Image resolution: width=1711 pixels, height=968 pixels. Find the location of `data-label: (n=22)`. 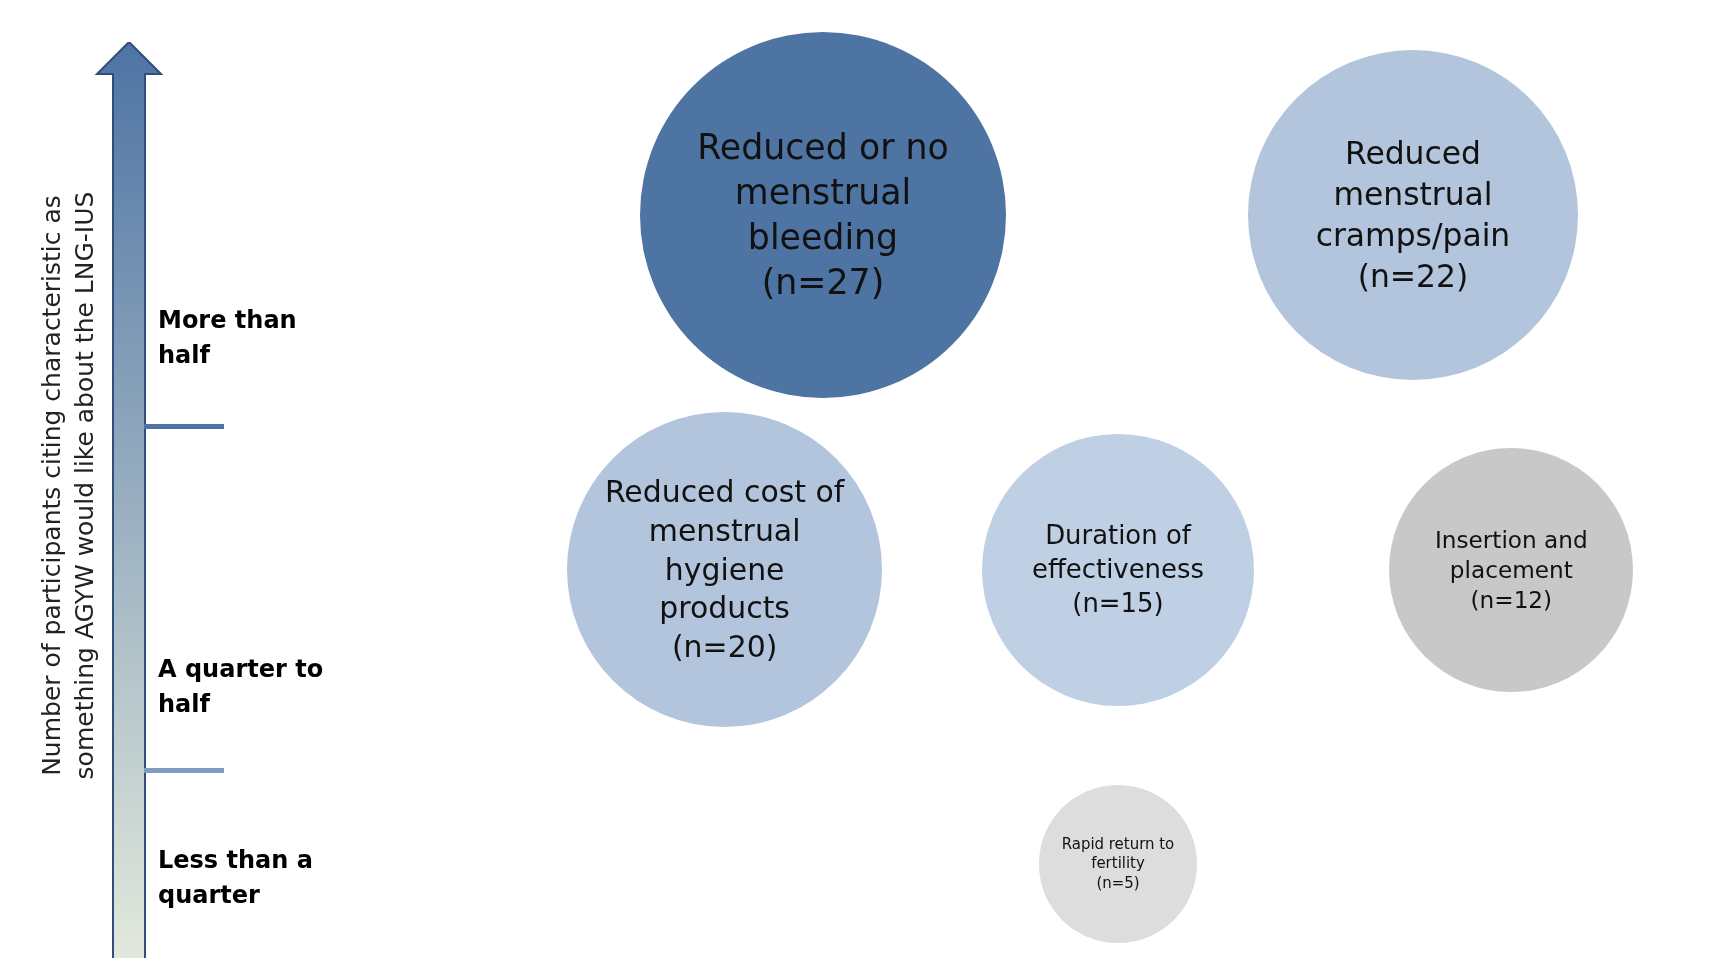

data-label: (n=22) is located at coordinates (1413, 276).